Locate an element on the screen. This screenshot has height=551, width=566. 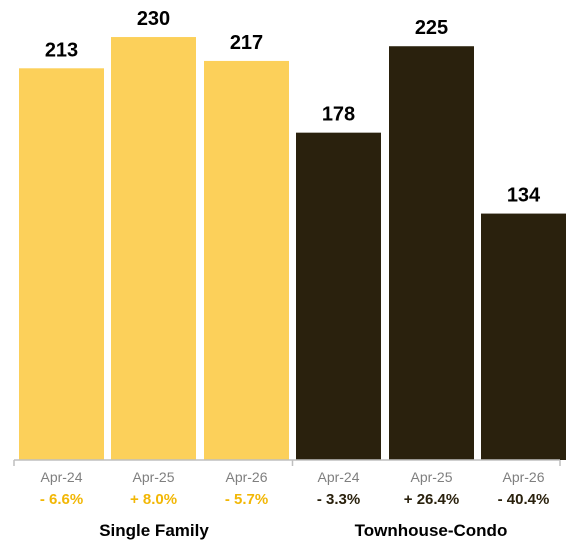
change-label: - 6.6% is located at coordinates (61, 499).